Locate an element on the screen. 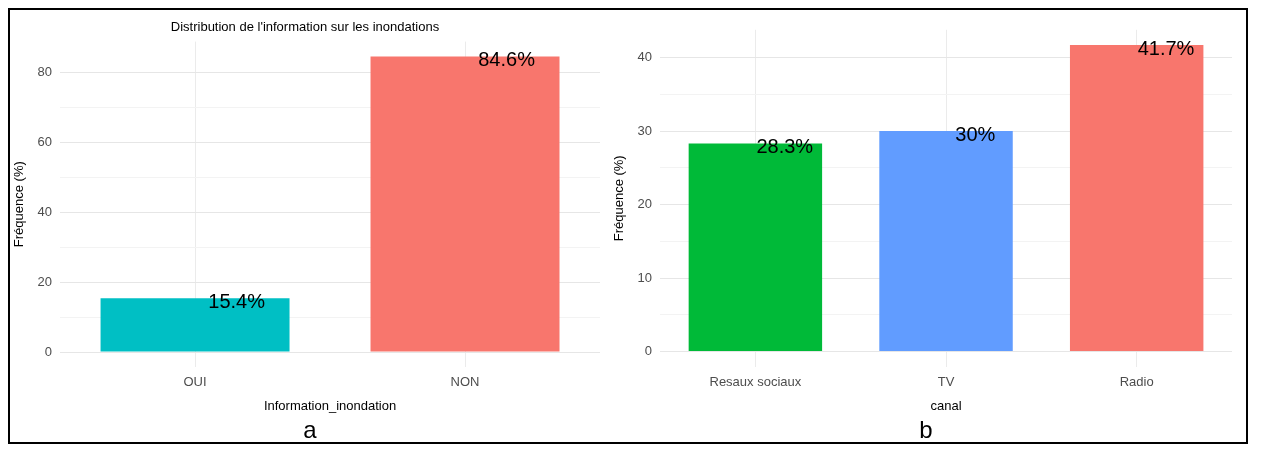 Image resolution: width=1262 pixels, height=457 pixels. y-tick-label: 30 is located at coordinates (645, 130).